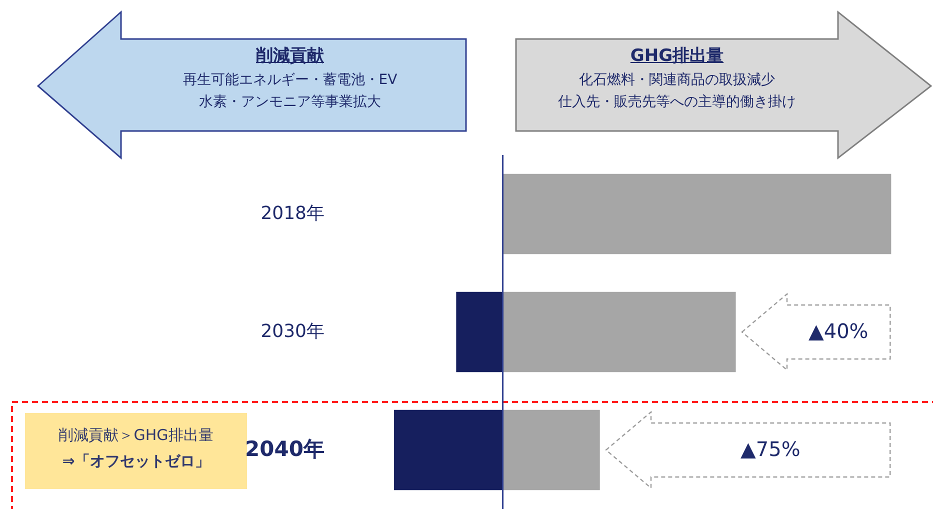 The height and width of the screenshot is (509, 933). Describe the element at coordinates (292, 213) in the screenshot. I see `y-tick-label: 2018年` at that location.